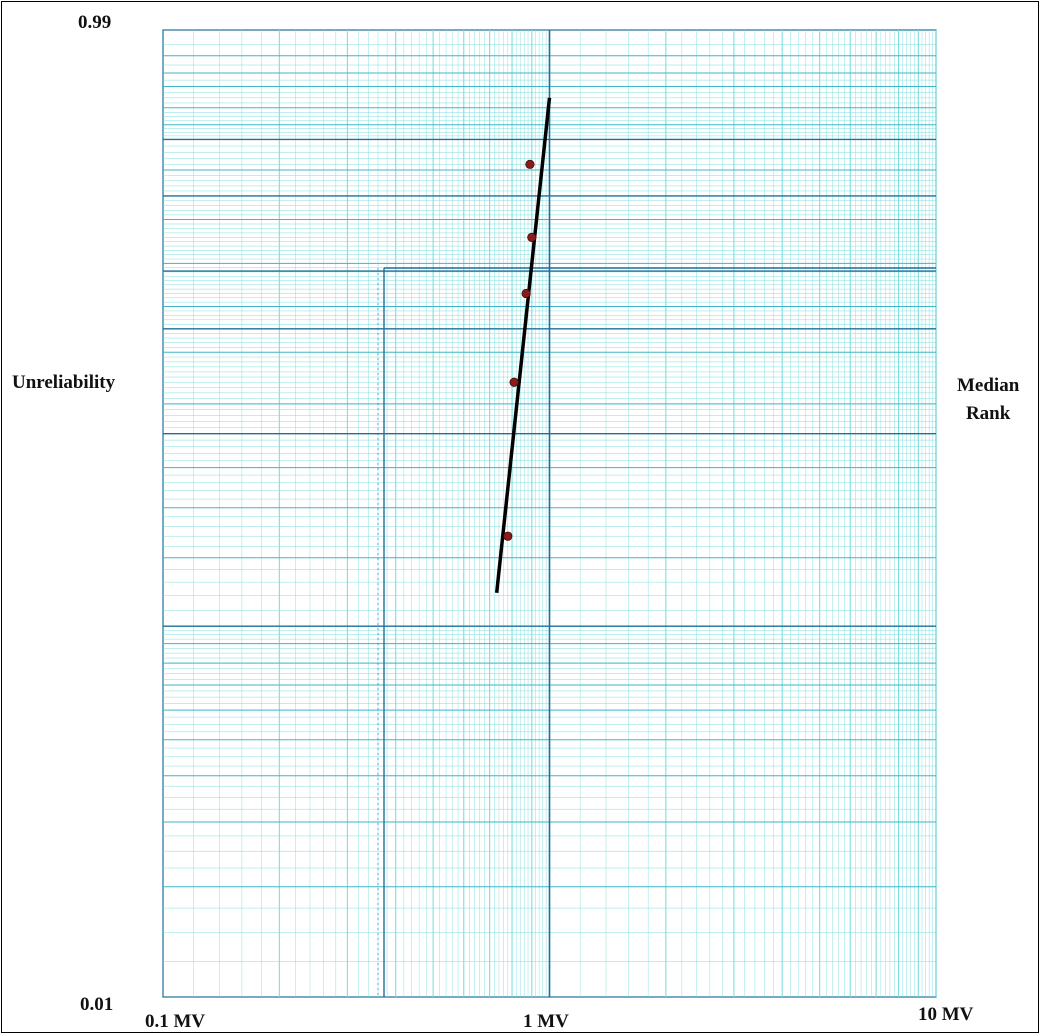 This screenshot has width=1042, height=1036. Describe the element at coordinates (546, 1021) in the screenshot. I see `x-tick-label-1: 1 MV` at that location.